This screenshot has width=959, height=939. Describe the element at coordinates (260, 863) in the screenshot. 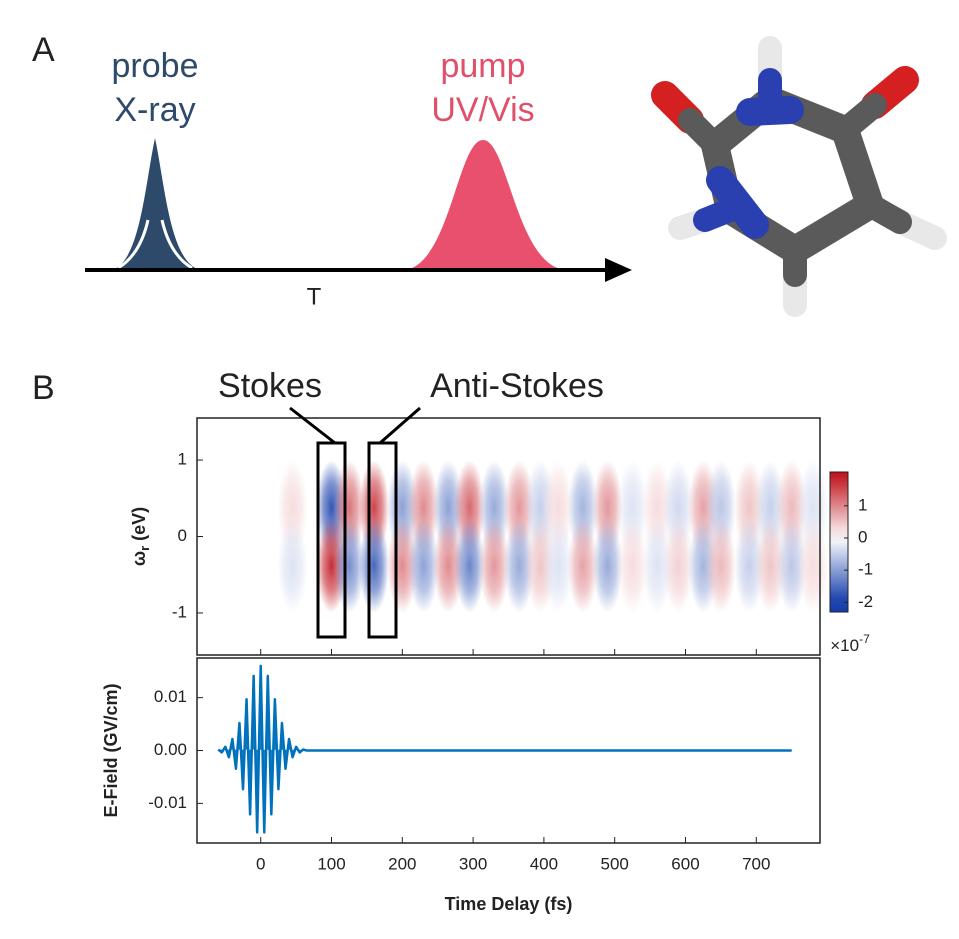

I see `x-tick-label: 0` at that location.